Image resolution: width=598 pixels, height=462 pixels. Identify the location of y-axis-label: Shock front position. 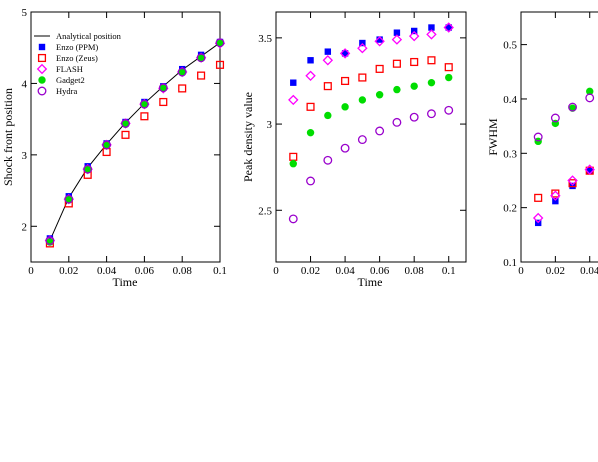
(8, 137).